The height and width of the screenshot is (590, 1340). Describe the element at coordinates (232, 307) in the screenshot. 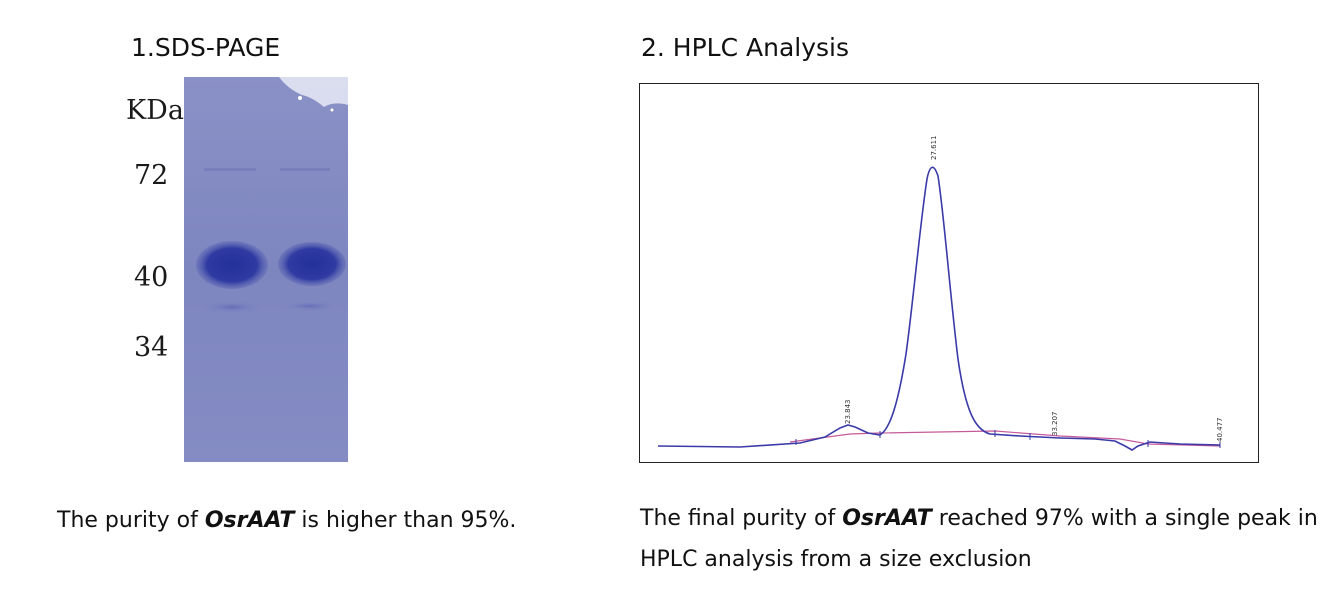

I see `gel-smear-left` at that location.